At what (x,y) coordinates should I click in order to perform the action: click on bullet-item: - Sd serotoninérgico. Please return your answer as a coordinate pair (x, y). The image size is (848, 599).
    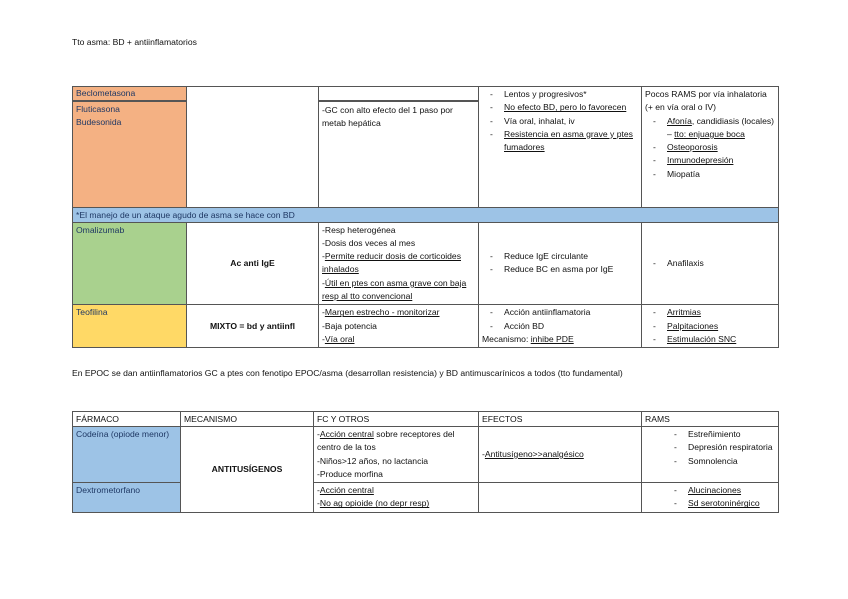
    Looking at the image, I should click on (710, 503).